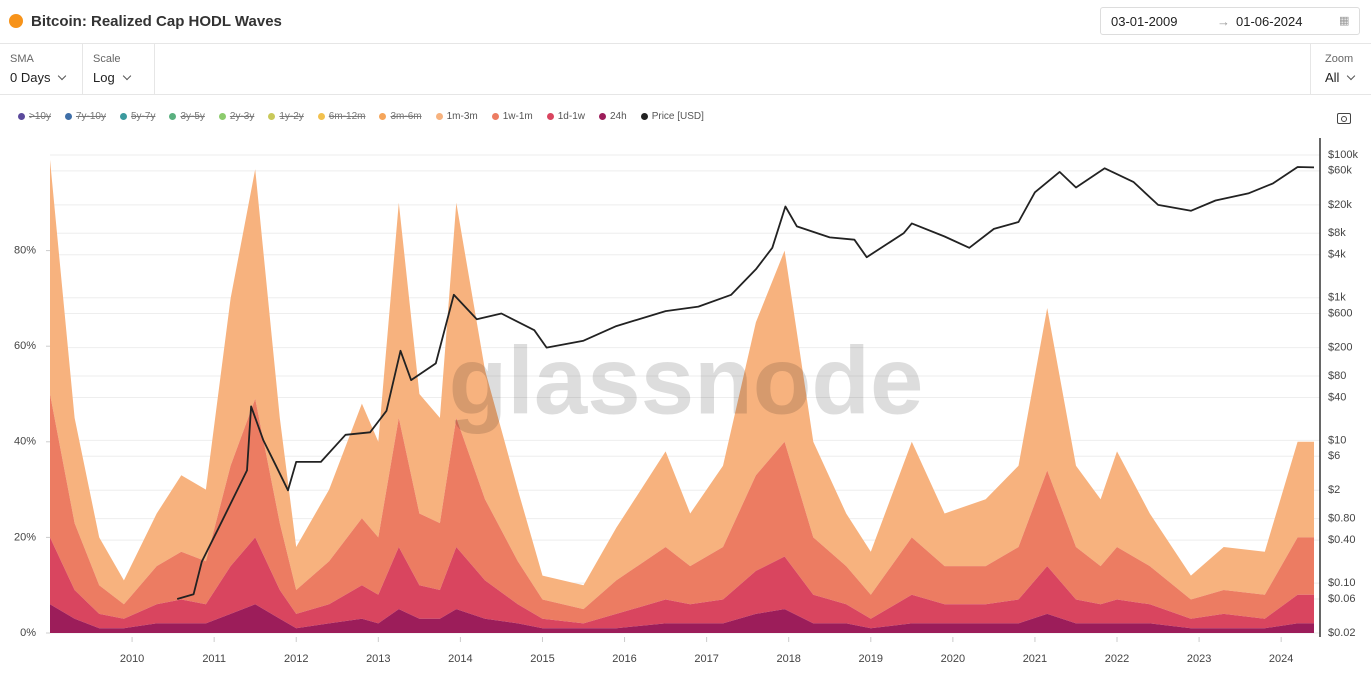 The height and width of the screenshot is (677, 1371). Describe the element at coordinates (1339, 59) in the screenshot. I see `control-label: Zoom` at that location.